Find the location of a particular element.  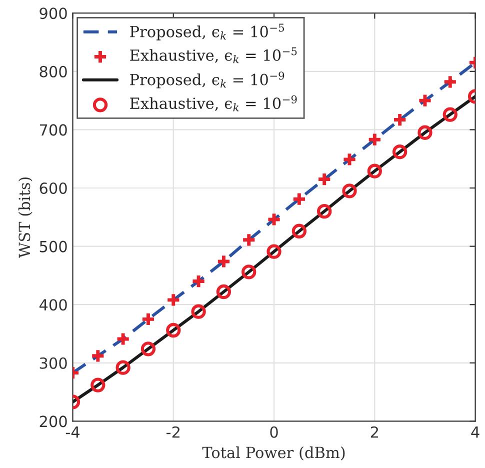

x-tick-label: 2 is located at coordinates (374, 432).